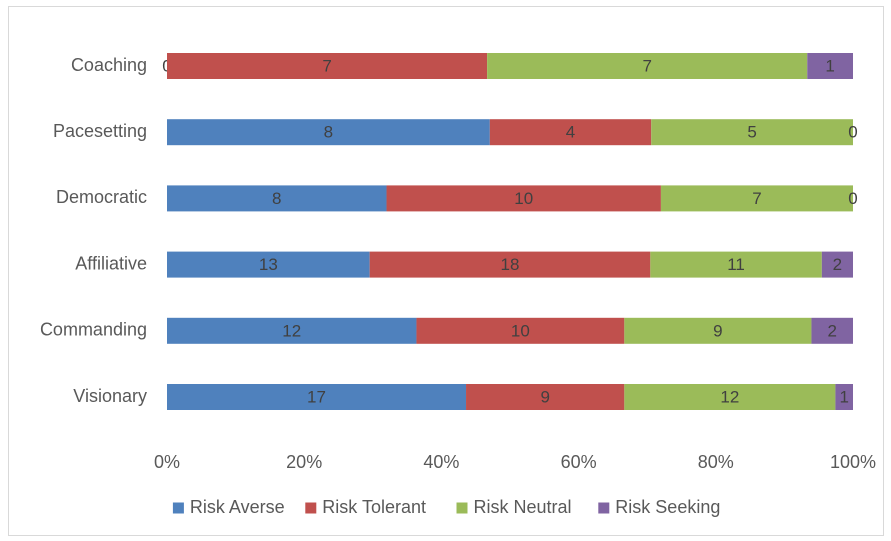 Image resolution: width=891 pixels, height=541 pixels. What do you see at coordinates (523, 507) in the screenshot?
I see `legend-label: Risk Neutral` at bounding box center [523, 507].